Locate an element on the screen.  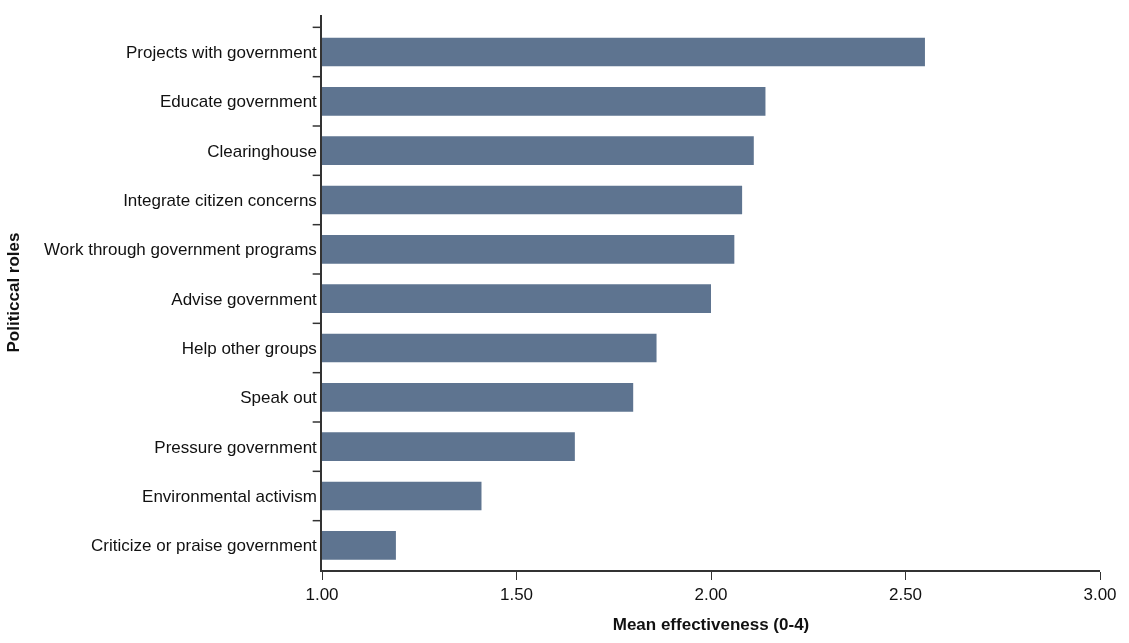
y-tick-label: Projects with government is located at coordinates (221, 52).